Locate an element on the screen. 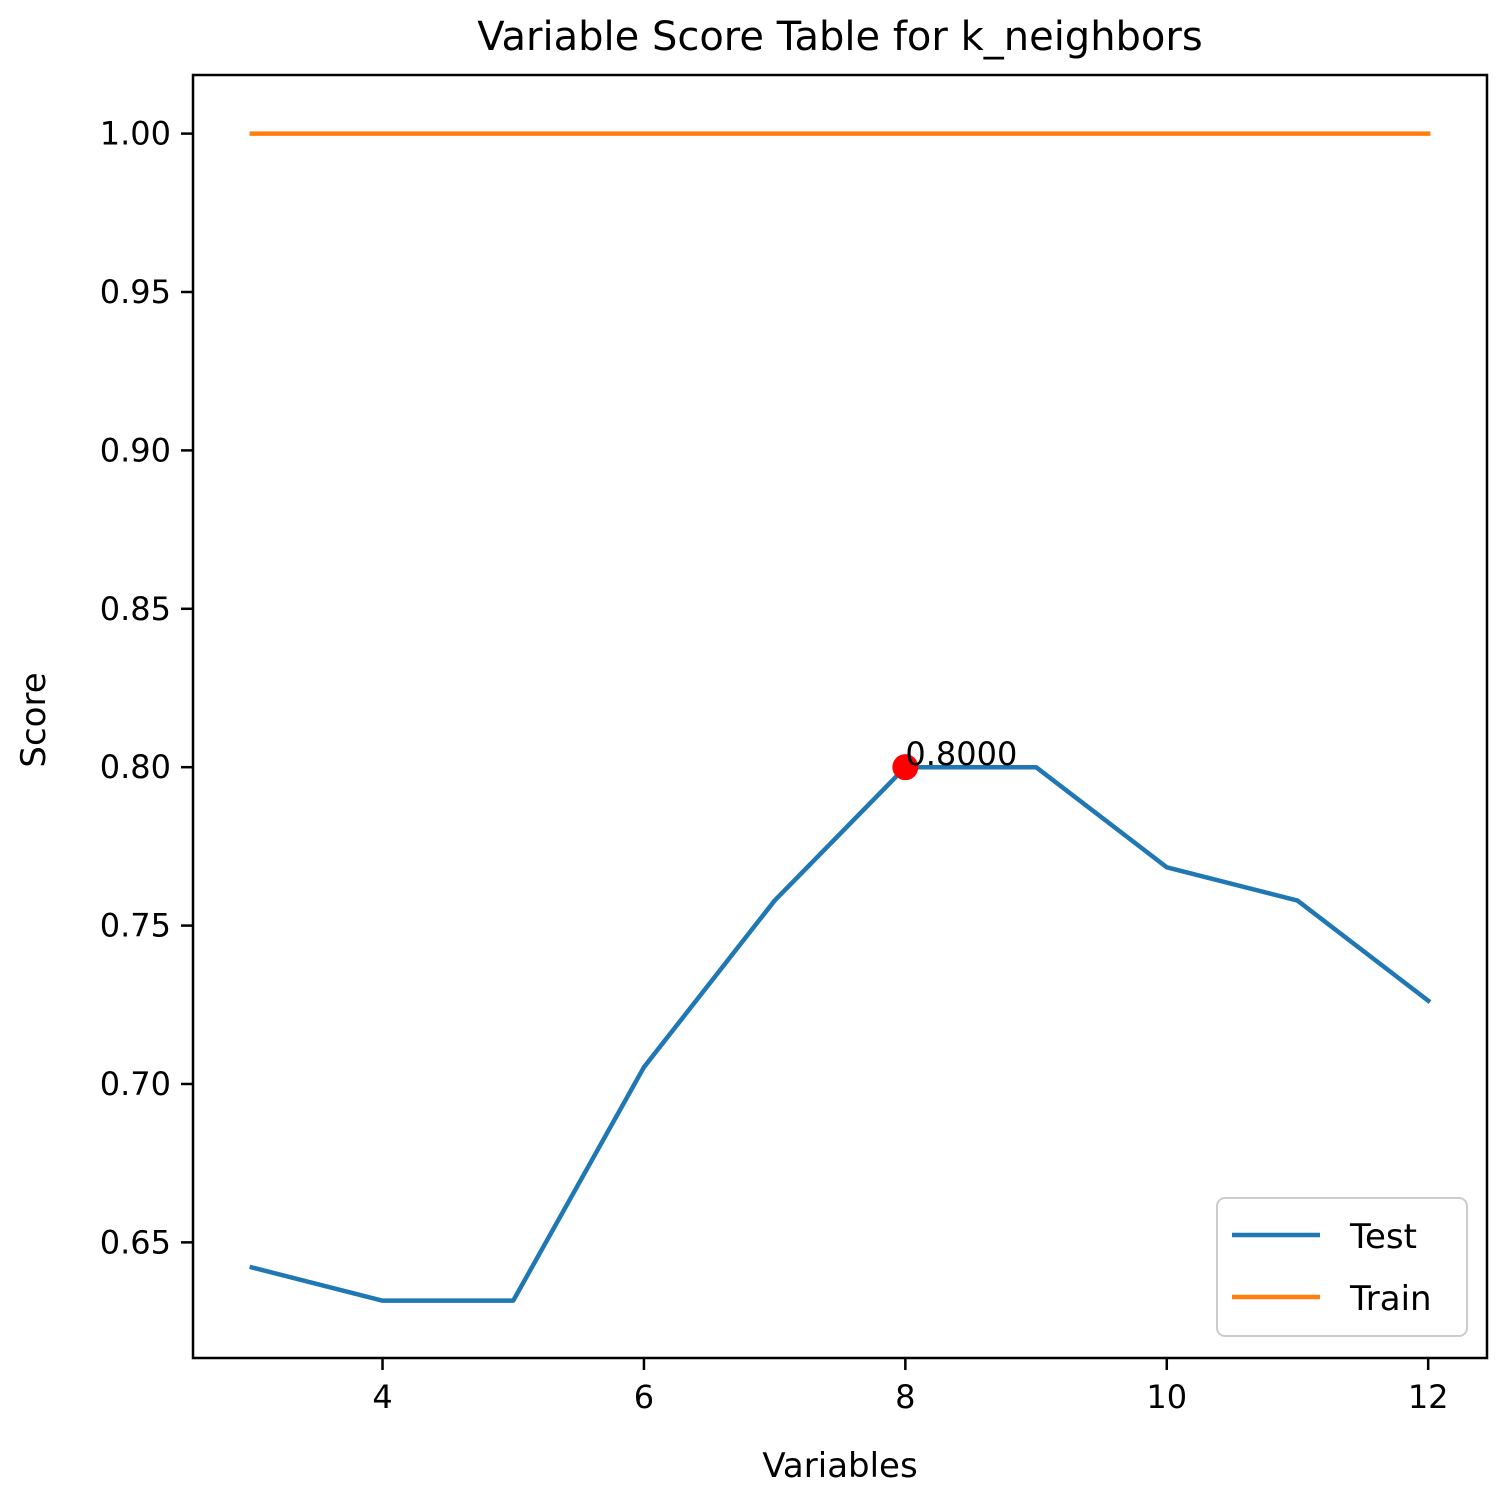 Image resolution: width=1500 pixels, height=1500 pixels. x-tick-label: 10 is located at coordinates (1166, 1397).